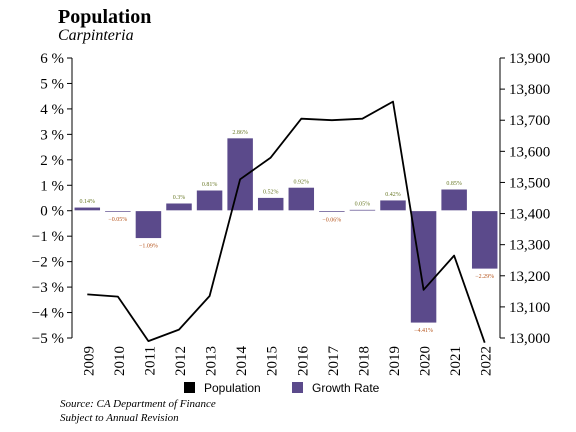  I want to click on x-tick-label: 2017, so click(334, 361).